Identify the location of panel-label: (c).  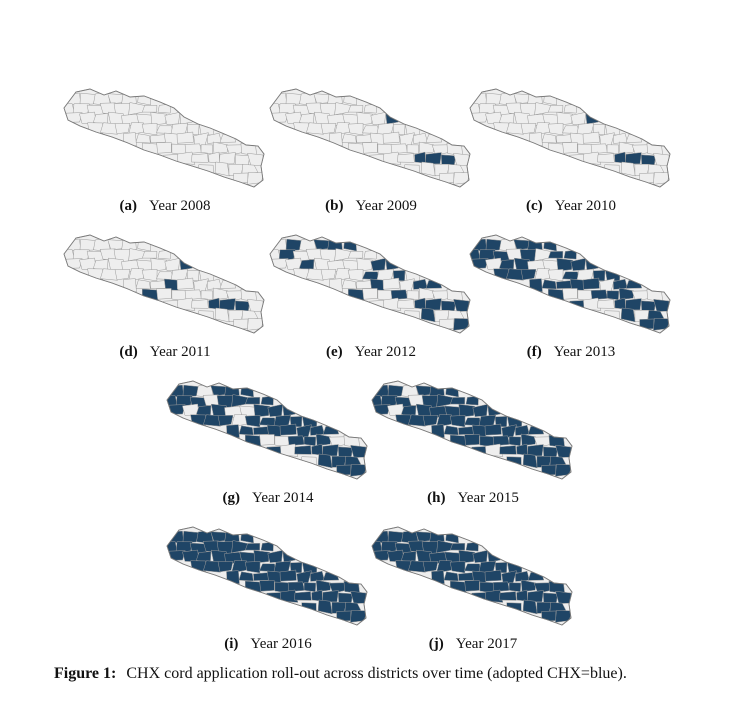
(534, 206).